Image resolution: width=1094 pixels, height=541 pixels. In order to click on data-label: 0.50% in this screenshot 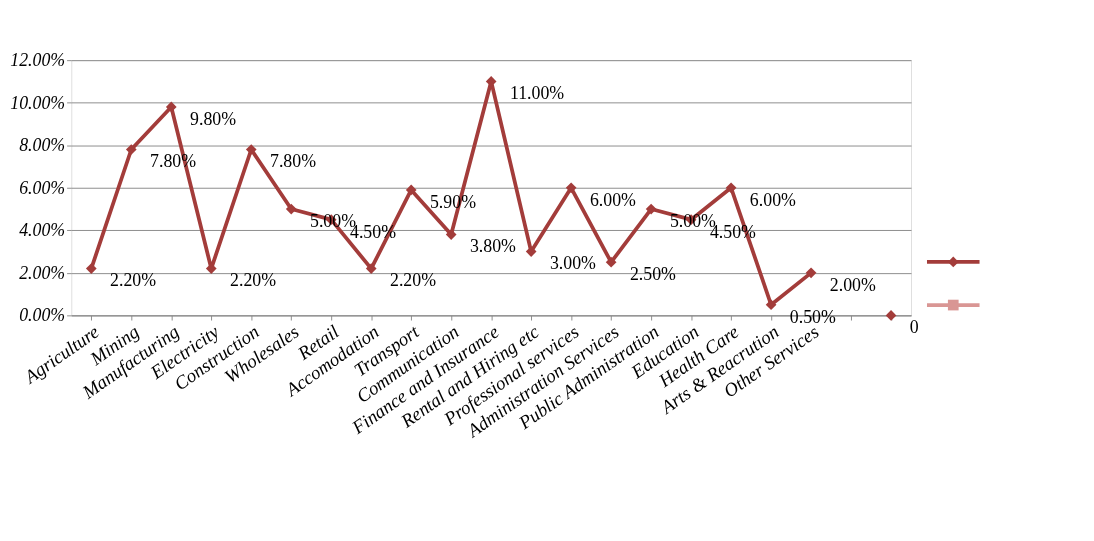, I will do `click(813, 316)`.